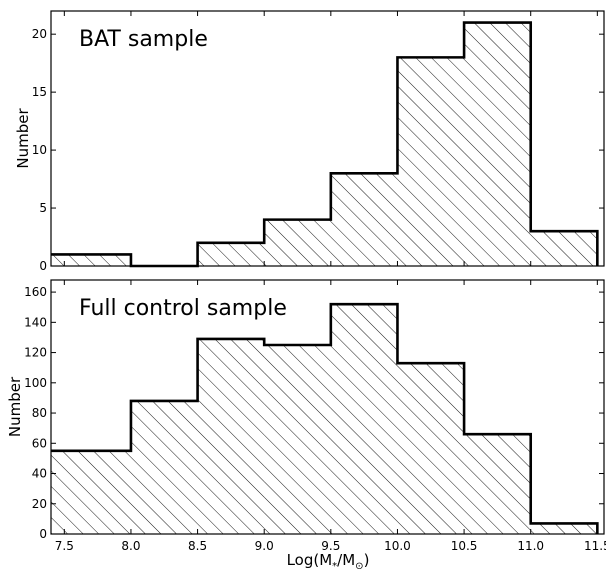 This screenshot has width=606, height=569. What do you see at coordinates (39, 413) in the screenshot?
I see `y-tick-label: 80` at bounding box center [39, 413].